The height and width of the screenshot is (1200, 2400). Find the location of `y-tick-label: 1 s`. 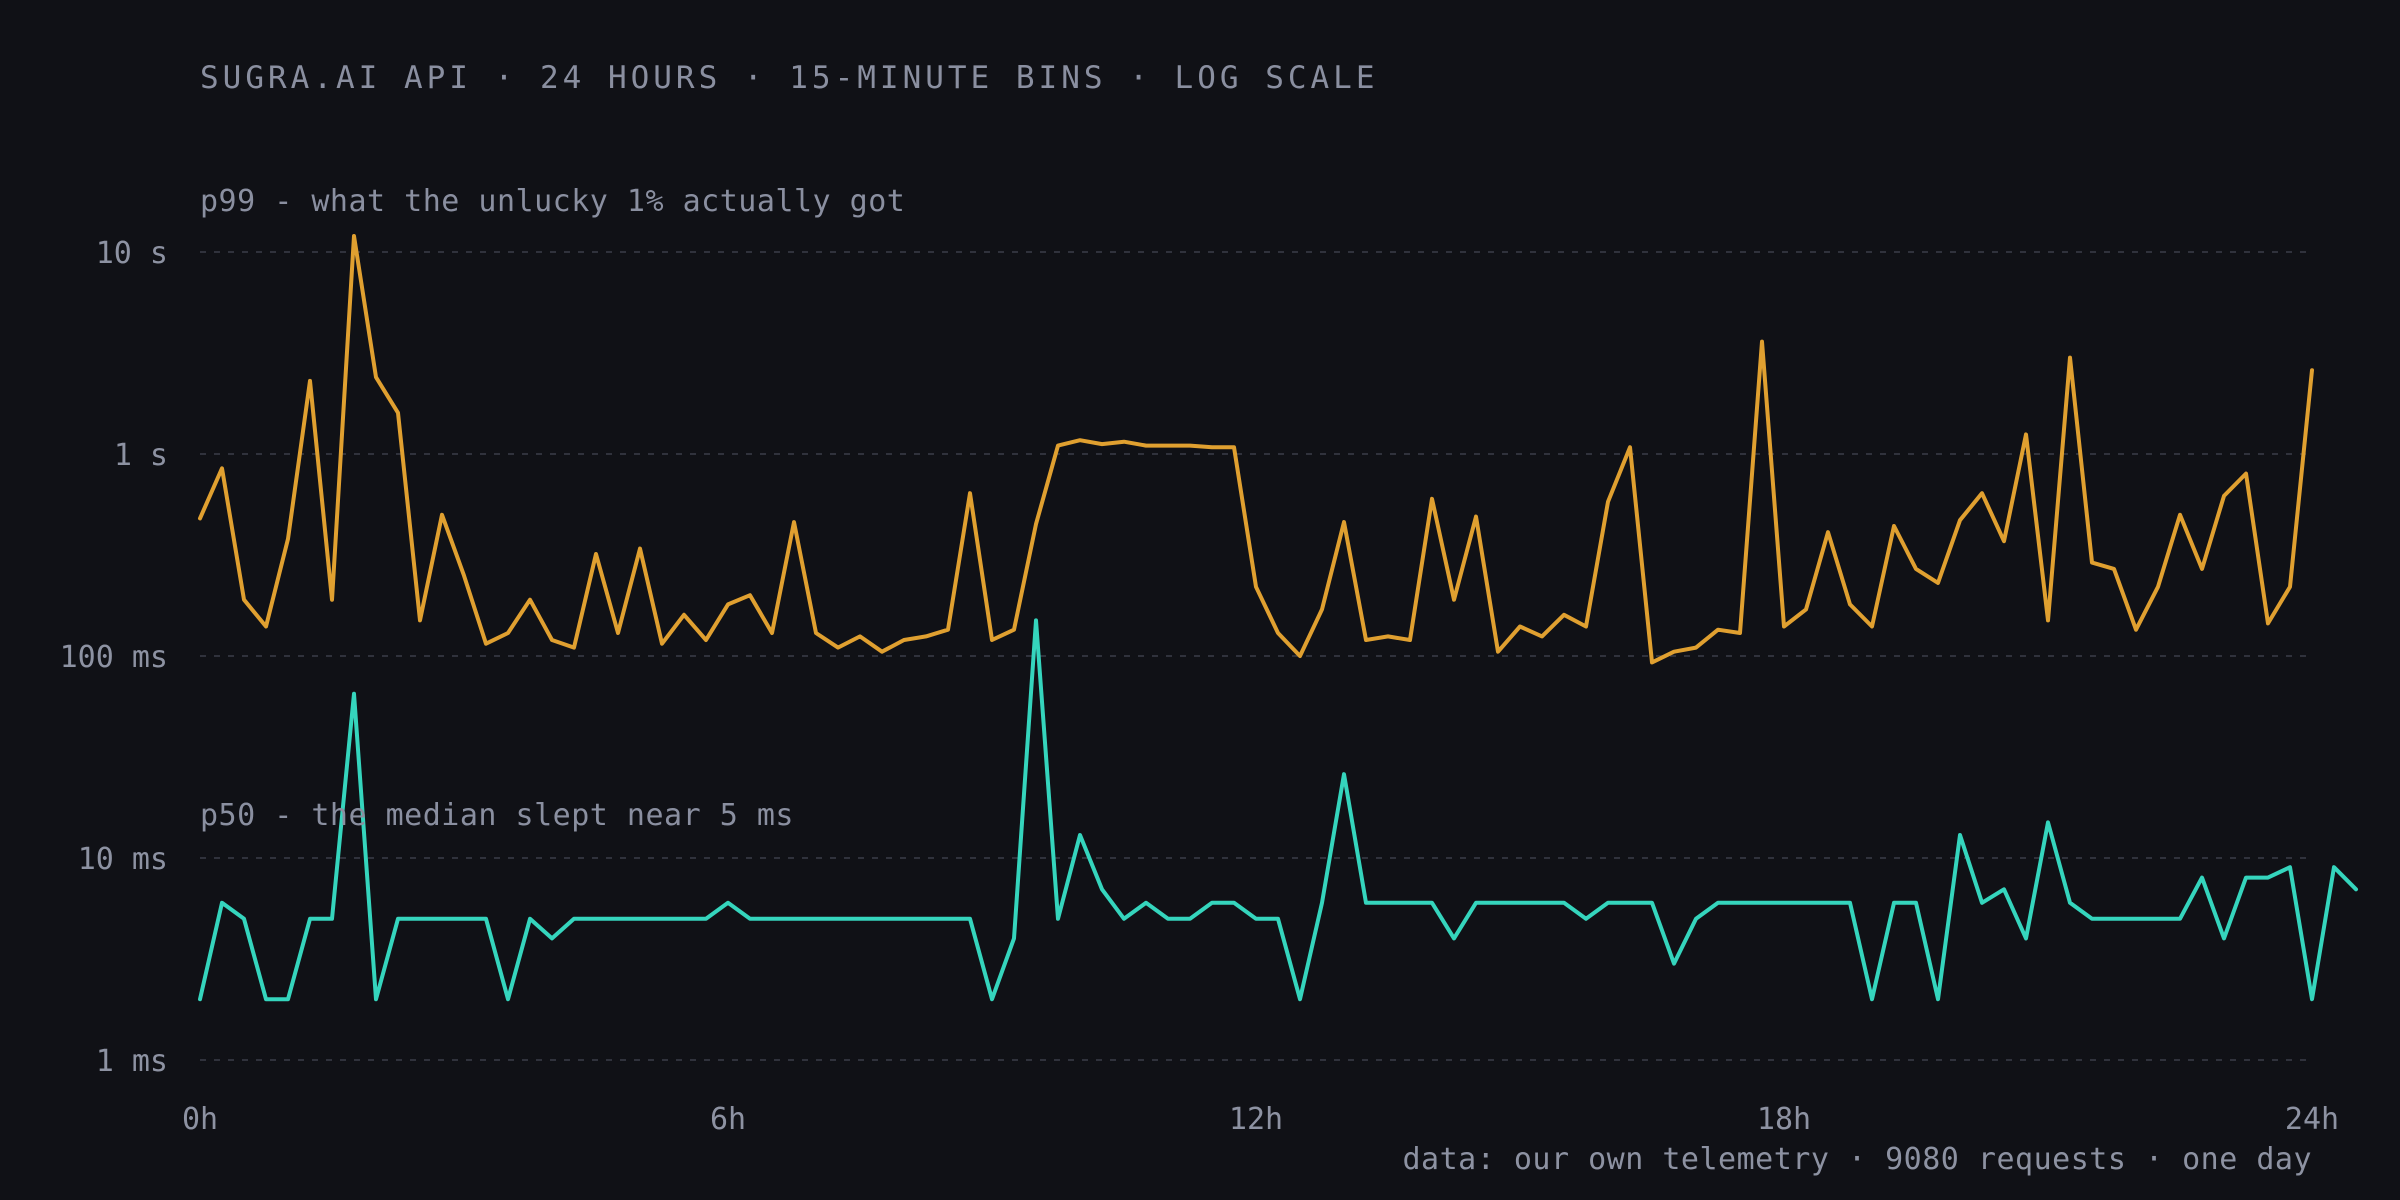

y-tick-label: 1 s is located at coordinates (141, 455).